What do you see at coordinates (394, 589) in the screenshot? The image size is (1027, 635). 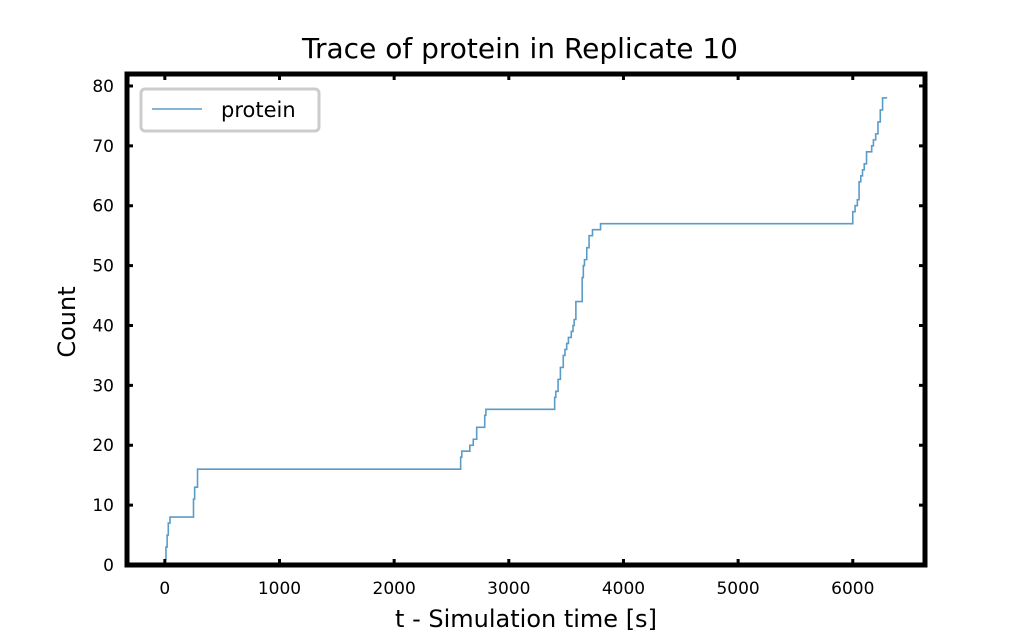 I see `x-tick-label: 2000` at bounding box center [394, 589].